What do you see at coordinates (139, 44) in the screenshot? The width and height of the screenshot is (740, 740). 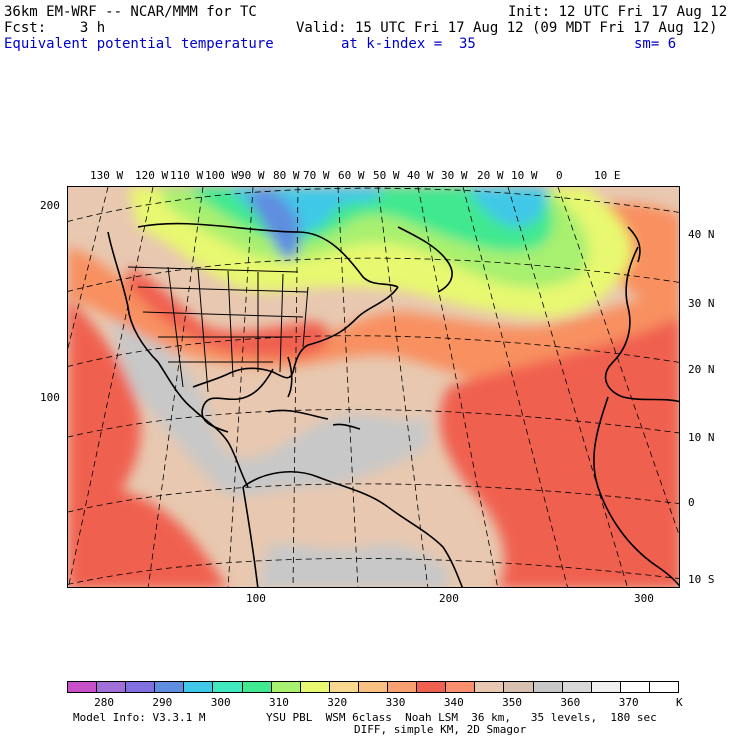 I see `field-name: Equivalent potential temperature` at bounding box center [139, 44].